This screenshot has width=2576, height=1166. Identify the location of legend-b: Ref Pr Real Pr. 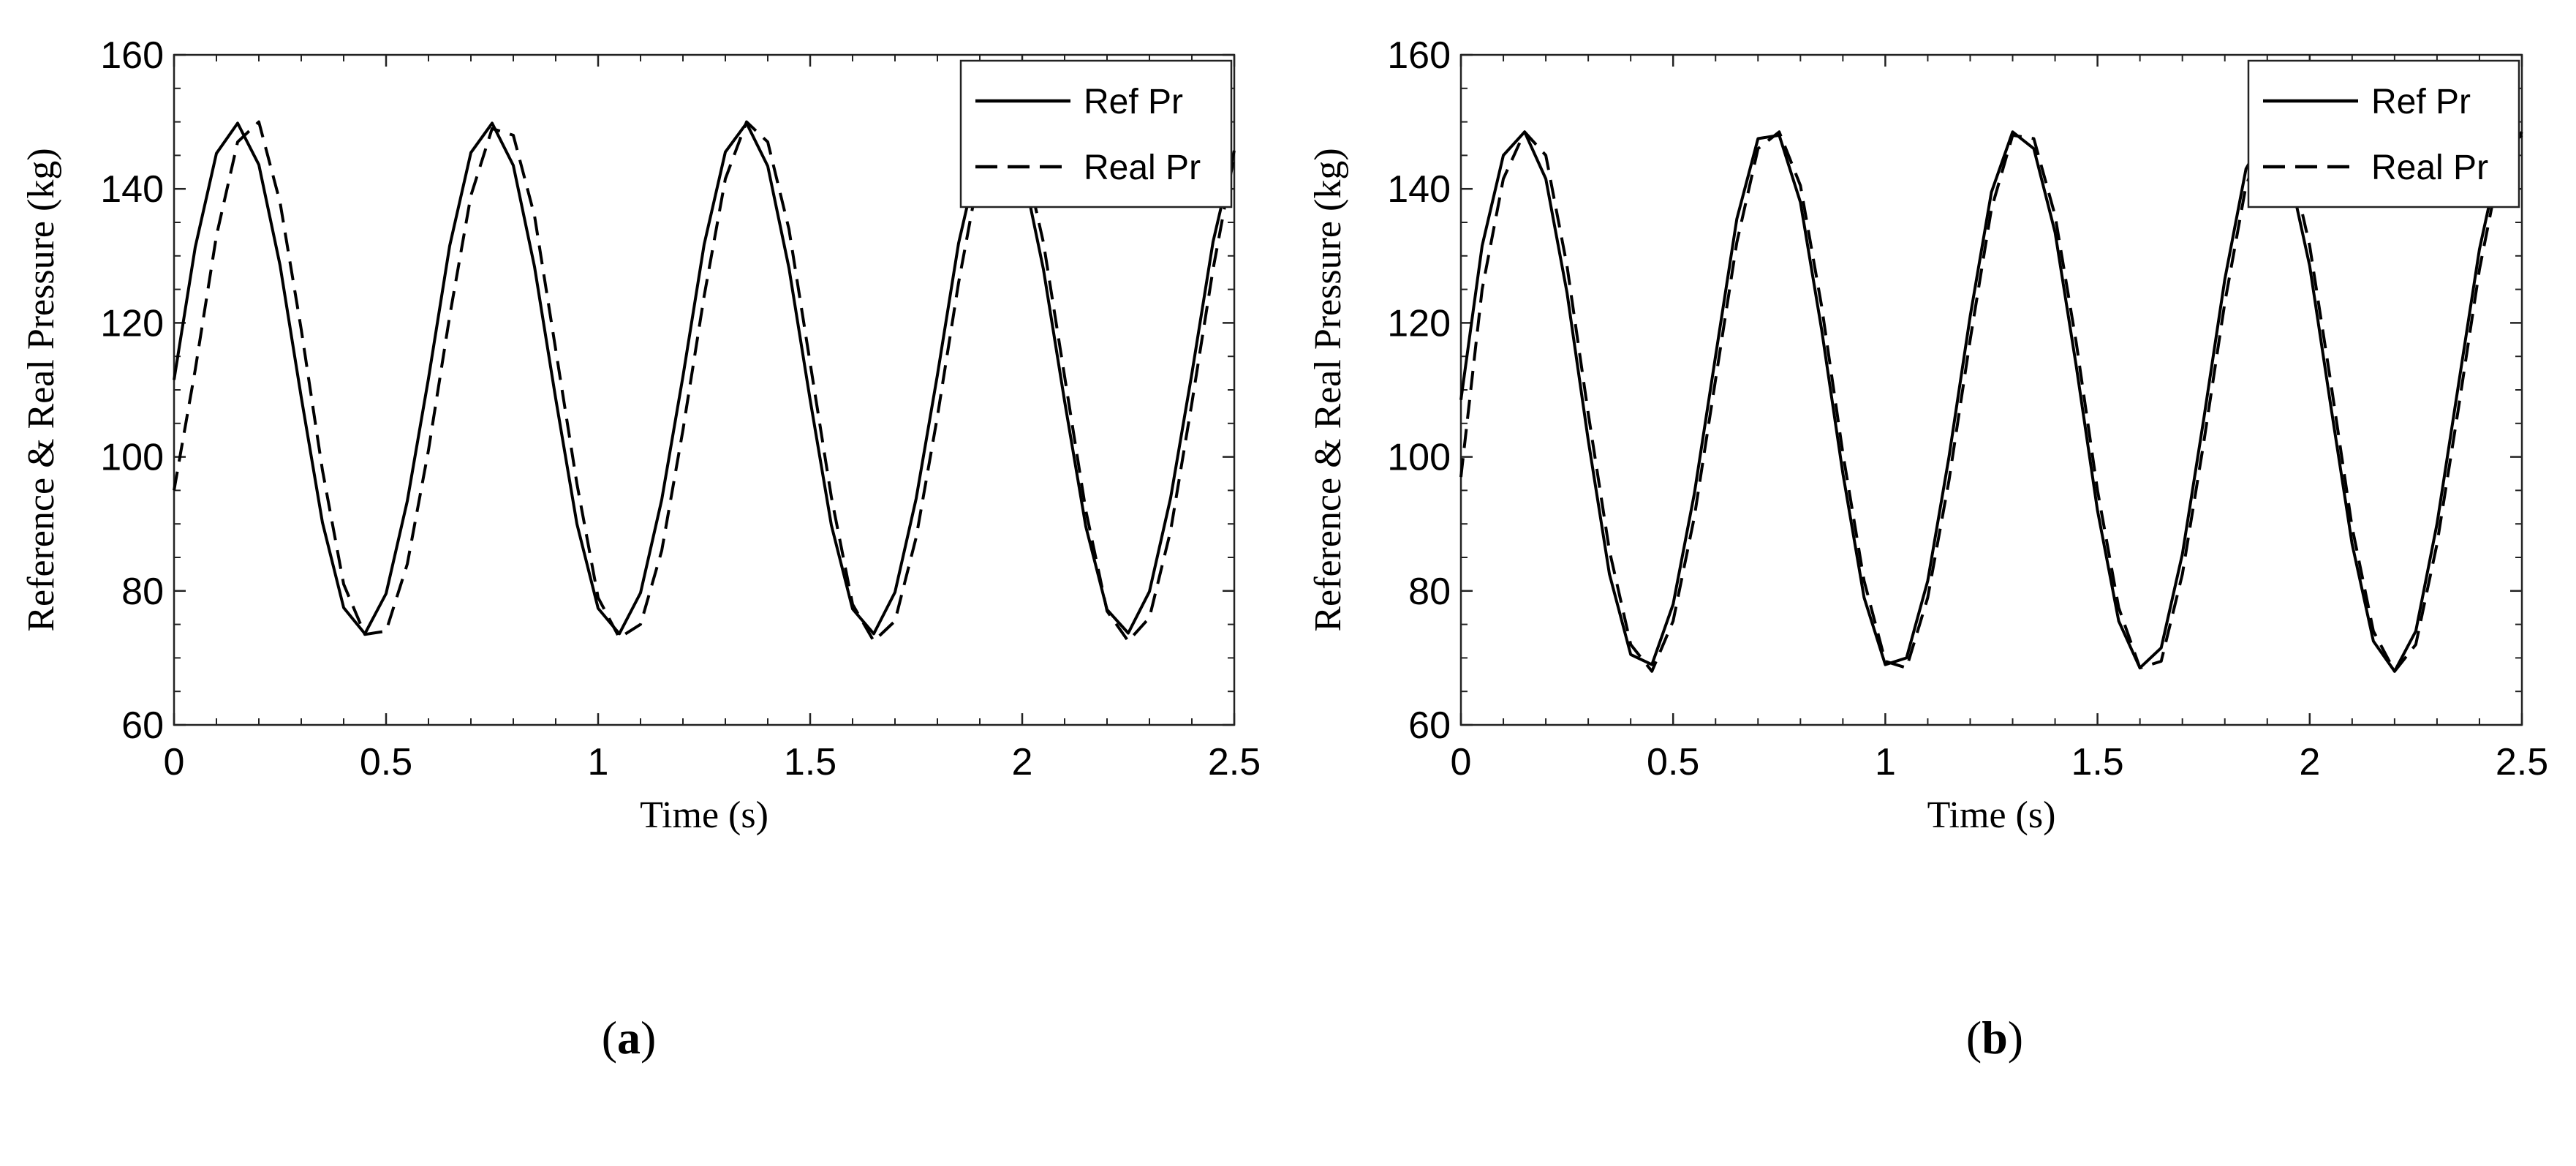
(2383, 133).